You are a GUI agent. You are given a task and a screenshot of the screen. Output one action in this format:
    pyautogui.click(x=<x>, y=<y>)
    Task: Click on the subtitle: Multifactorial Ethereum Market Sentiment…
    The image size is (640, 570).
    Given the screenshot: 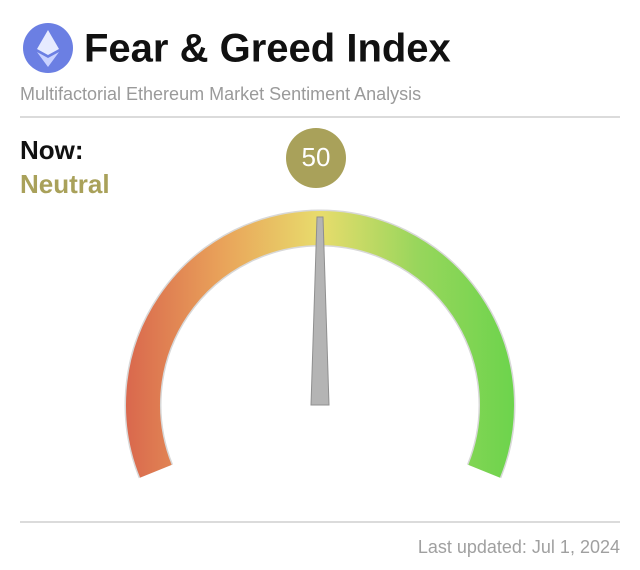 What is the action you would take?
    pyautogui.click(x=220, y=94)
    